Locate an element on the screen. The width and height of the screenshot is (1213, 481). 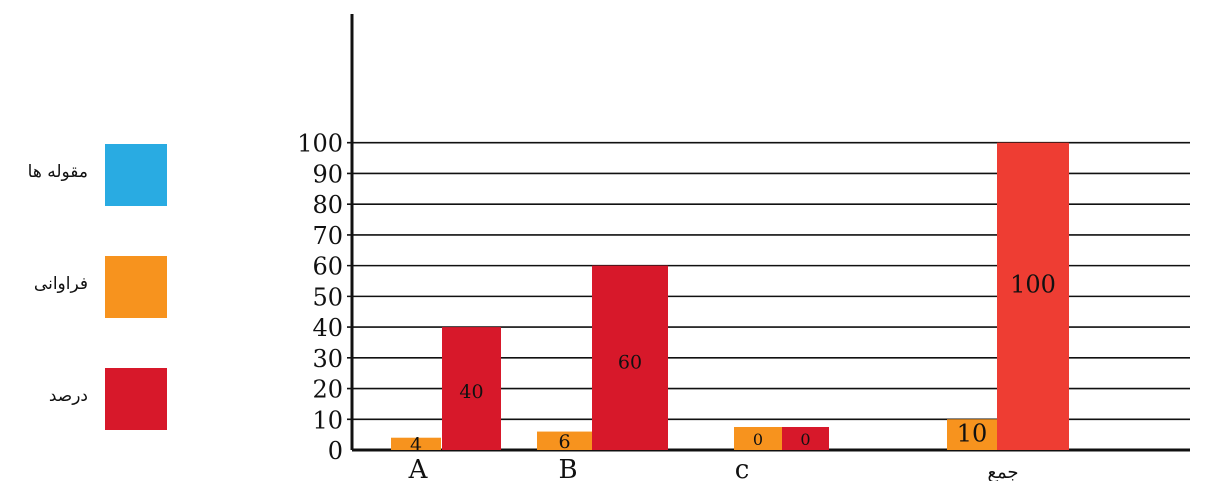
legend-swatch-frequency is located at coordinates (136, 287).